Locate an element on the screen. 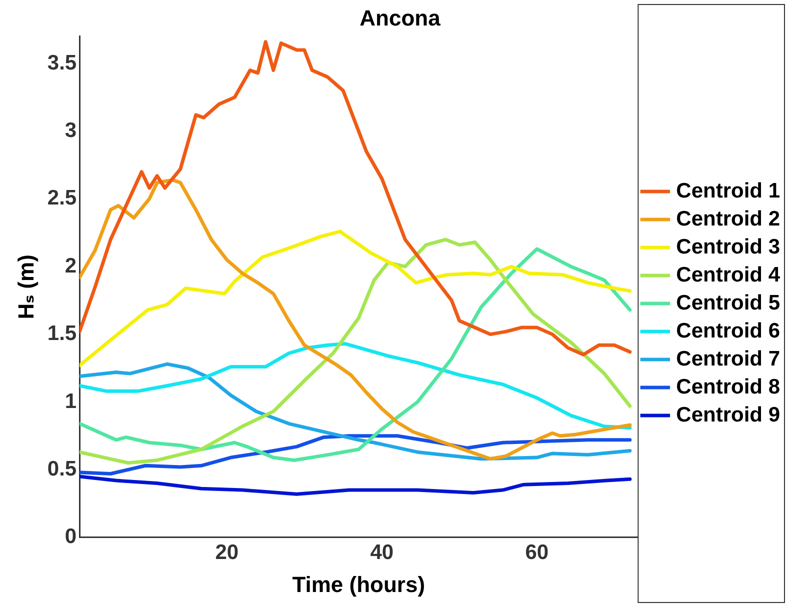 This screenshot has height=611, width=794. legend-label: Centroid 4 is located at coordinates (728, 274).